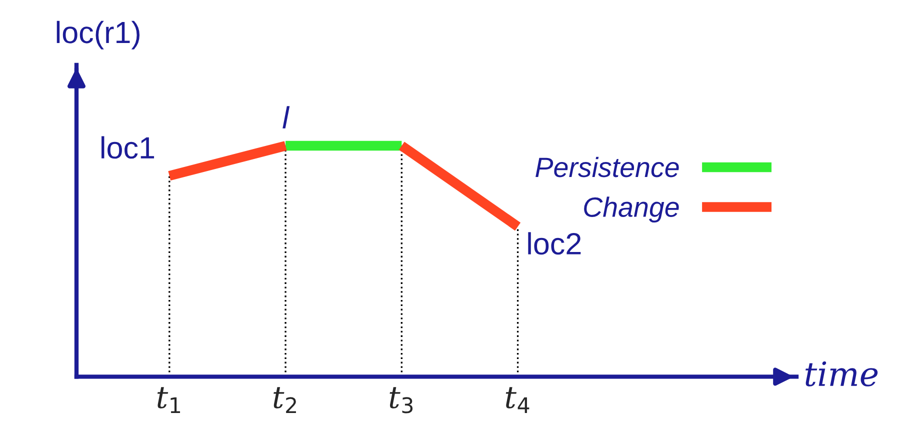  What do you see at coordinates (401, 400) in the screenshot?
I see `x-tick-label: t$_{3}$` at bounding box center [401, 400].